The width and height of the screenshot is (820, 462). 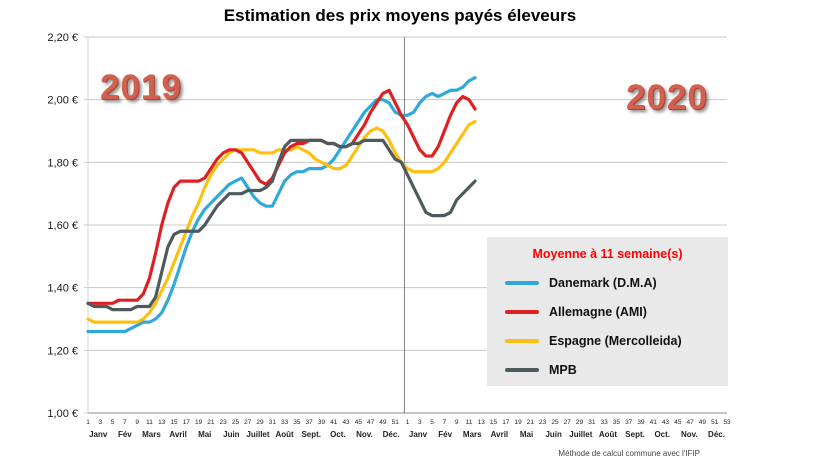 I want to click on y-tick-label: 2,00 €, so click(x=62, y=101).